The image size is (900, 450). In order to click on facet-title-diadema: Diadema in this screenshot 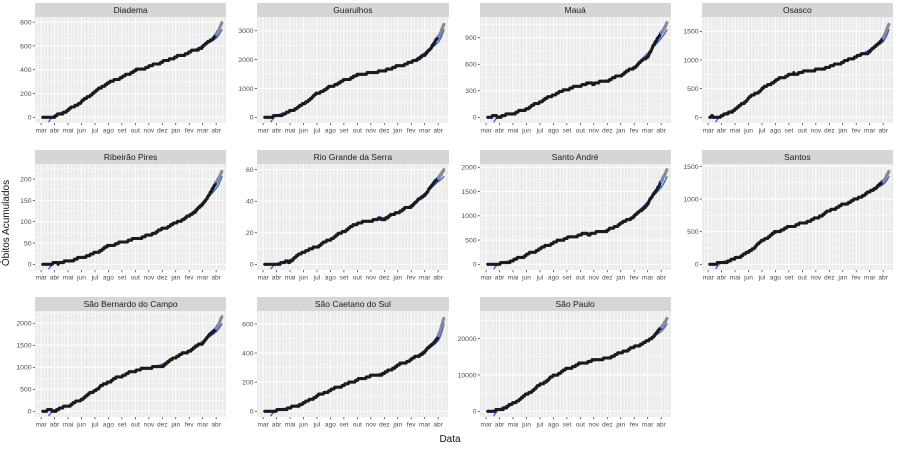, I will do `click(131, 10)`.